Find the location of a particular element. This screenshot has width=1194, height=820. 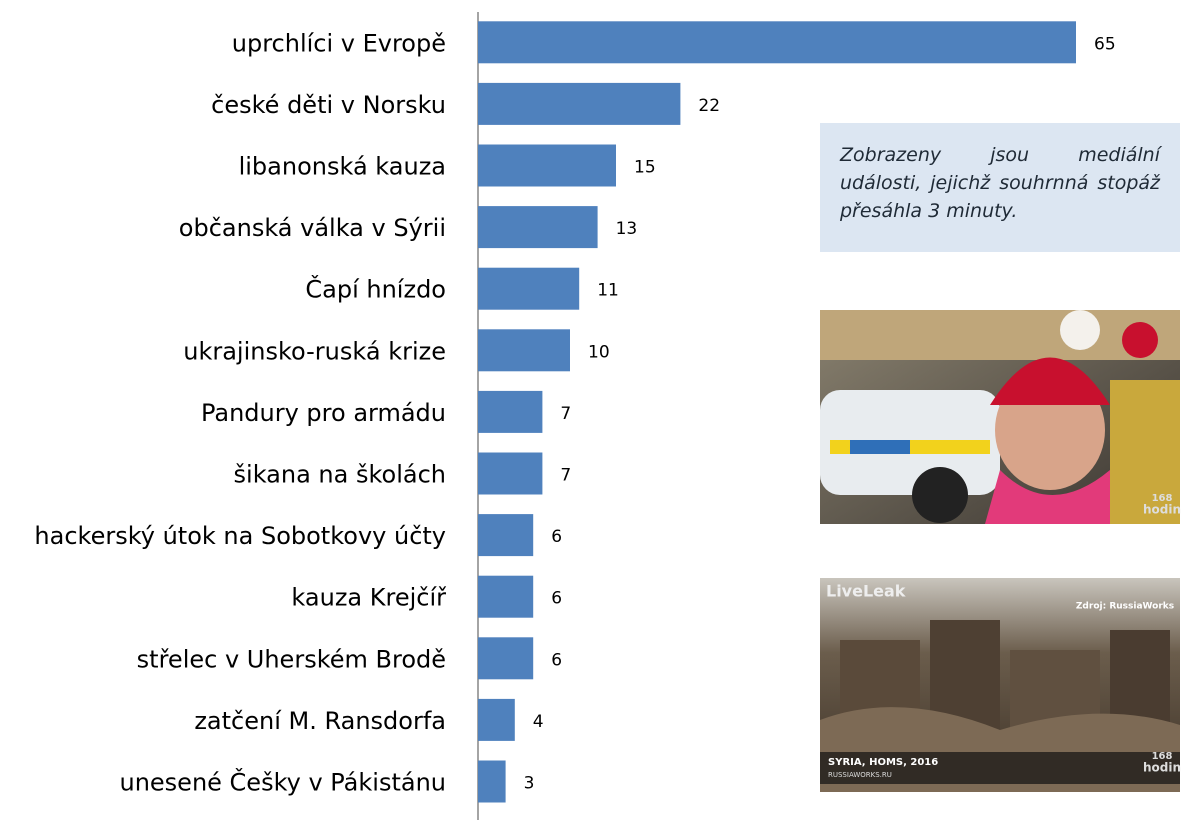

category-label: kauza Krejčíř is located at coordinates (369, 598).